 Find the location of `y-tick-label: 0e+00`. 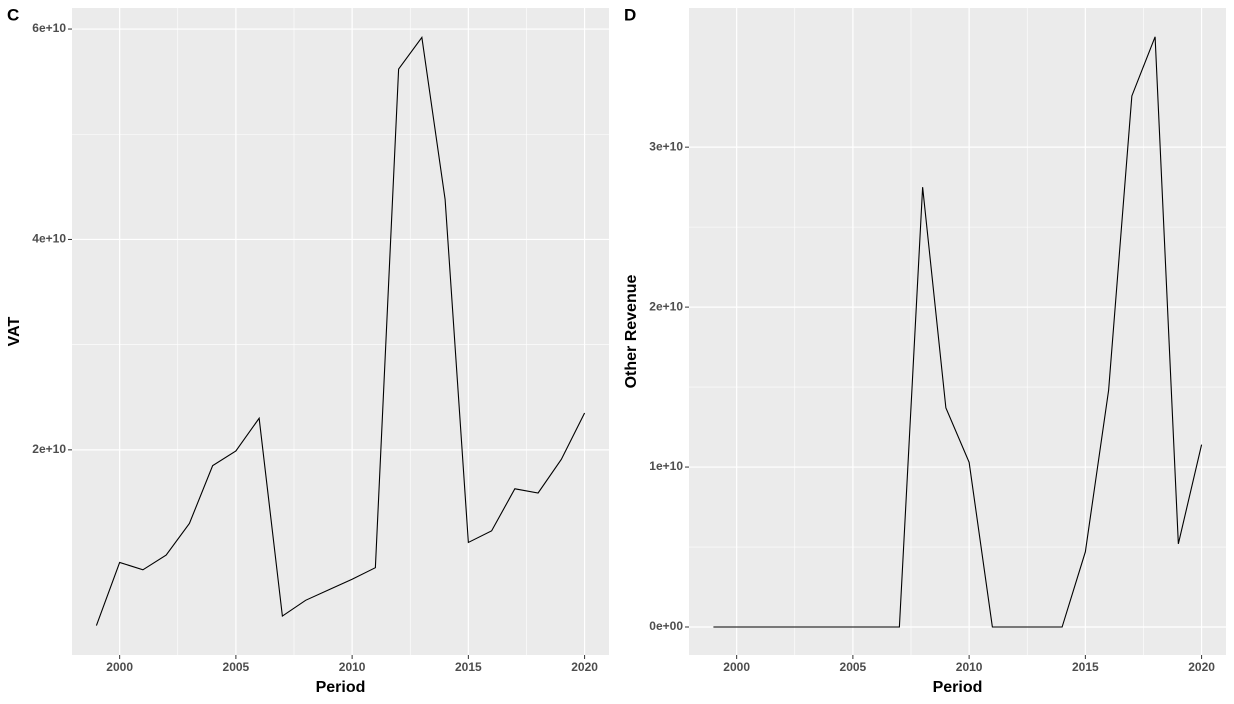

y-tick-label: 0e+00 is located at coordinates (666, 626).